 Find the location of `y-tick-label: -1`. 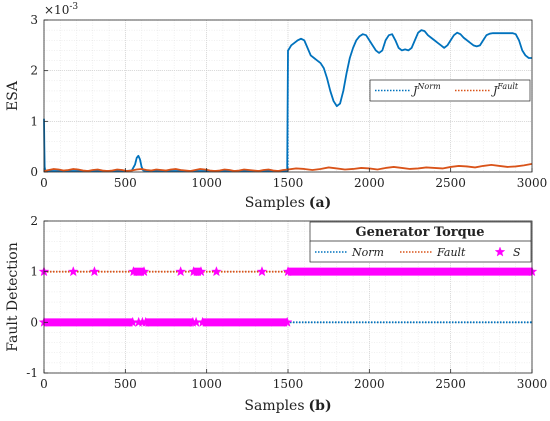

y-tick-label: -1 is located at coordinates (32, 373).